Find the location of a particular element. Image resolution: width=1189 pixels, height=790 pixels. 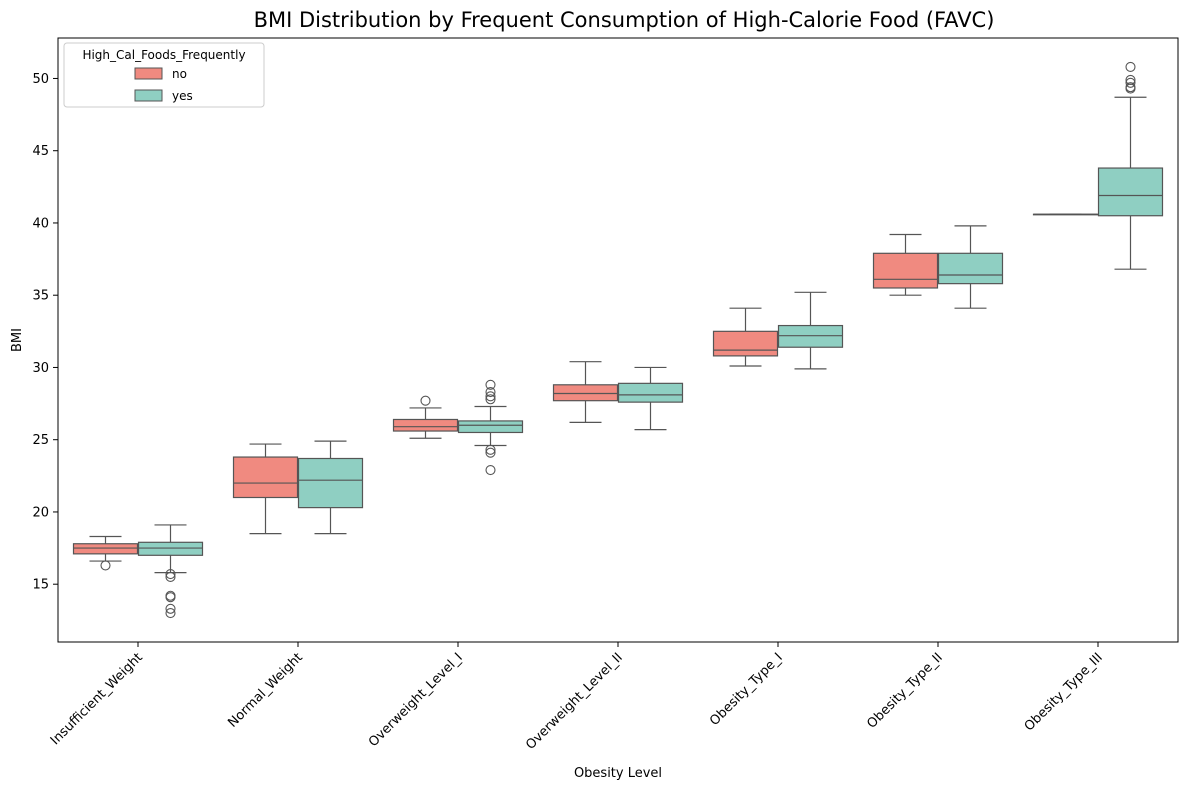

legend-frame is located at coordinates (164, 75).